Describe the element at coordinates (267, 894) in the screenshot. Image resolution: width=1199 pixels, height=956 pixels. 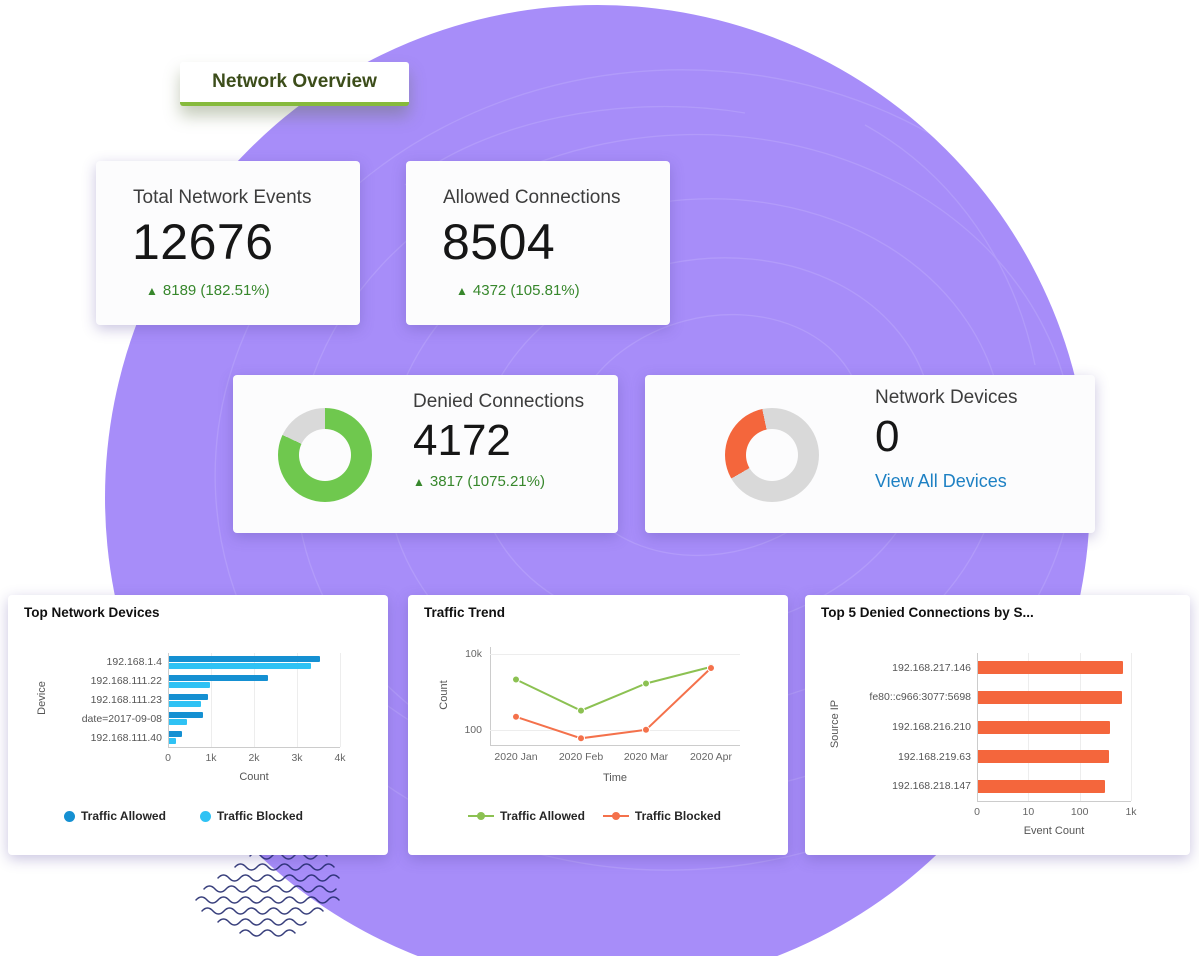
I see `waves-decoration` at that location.